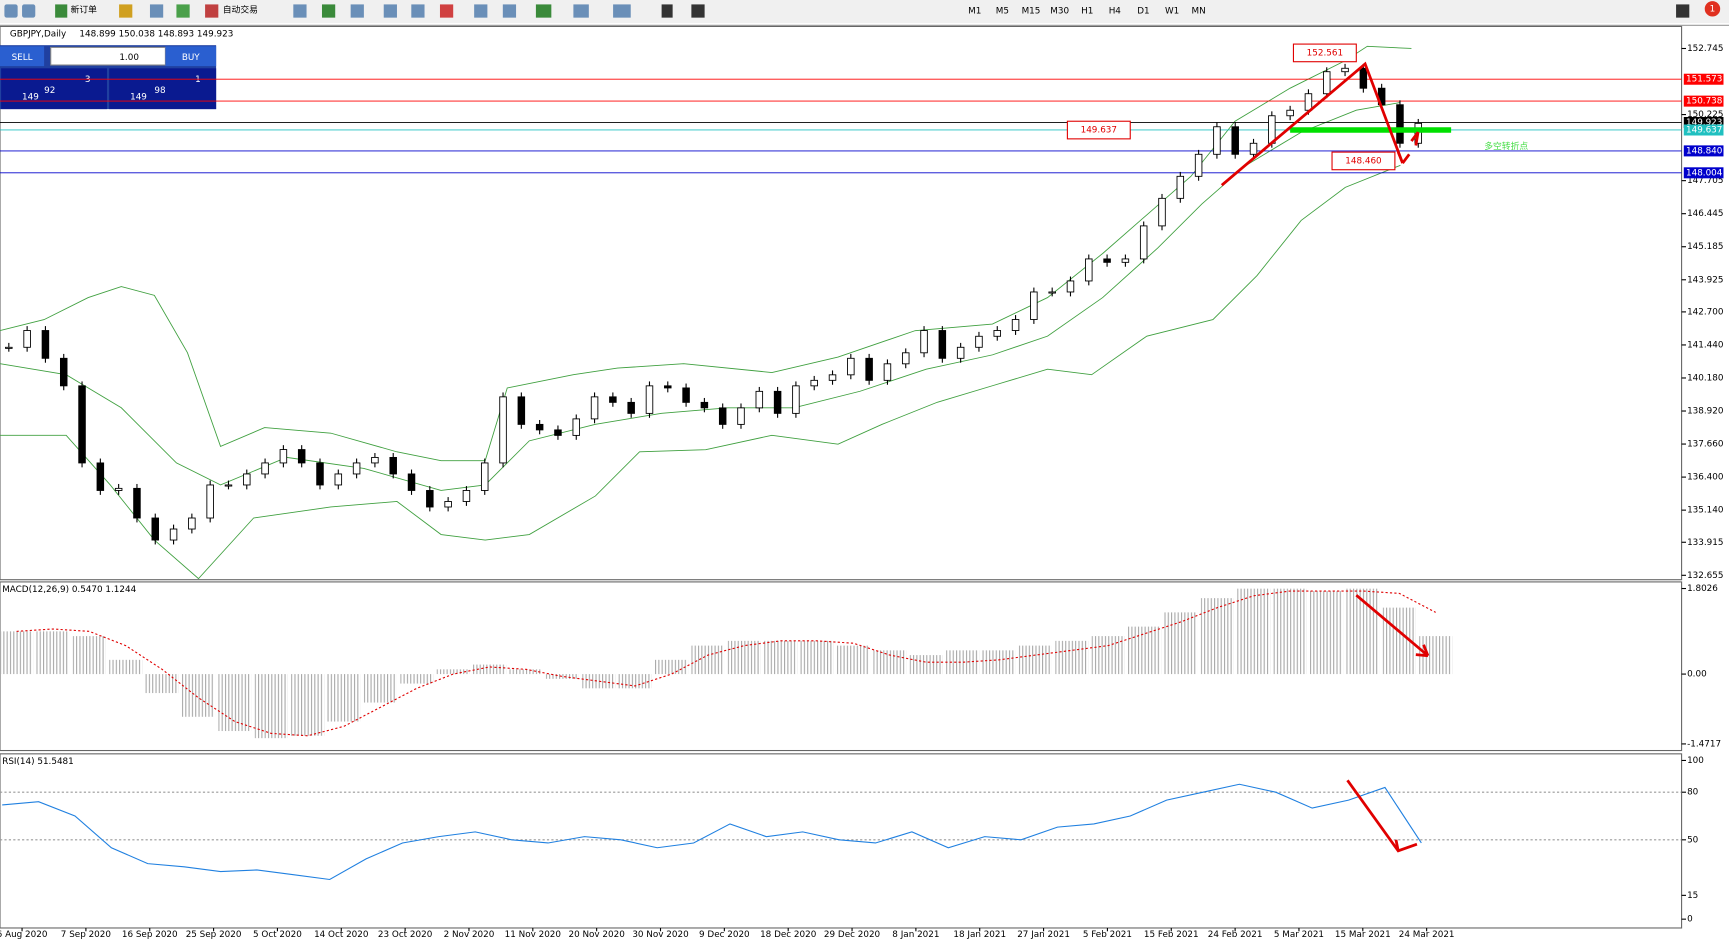 This screenshot has width=1729, height=943. I want to click on macd-arrow, so click(1392, 626).